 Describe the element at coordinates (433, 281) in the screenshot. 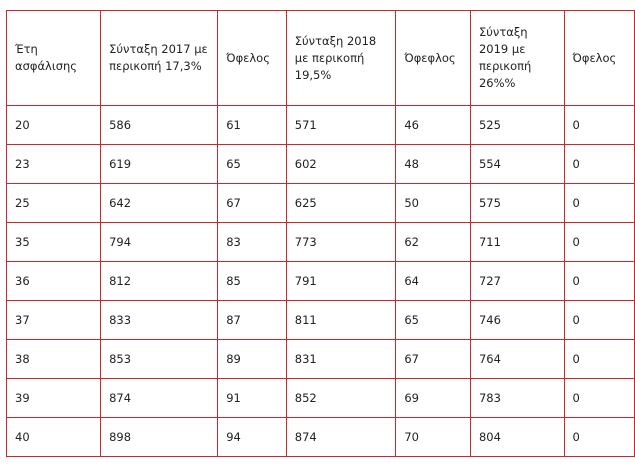

I see `benefit-2018-cell: 64` at that location.